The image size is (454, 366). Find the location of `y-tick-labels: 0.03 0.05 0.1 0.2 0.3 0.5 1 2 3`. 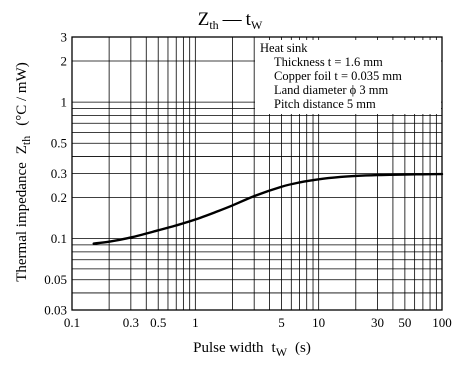

y-tick-labels: 0.03 0.05 0.1 0.2 0.3 0.5 1 2 3 is located at coordinates (55, 174).